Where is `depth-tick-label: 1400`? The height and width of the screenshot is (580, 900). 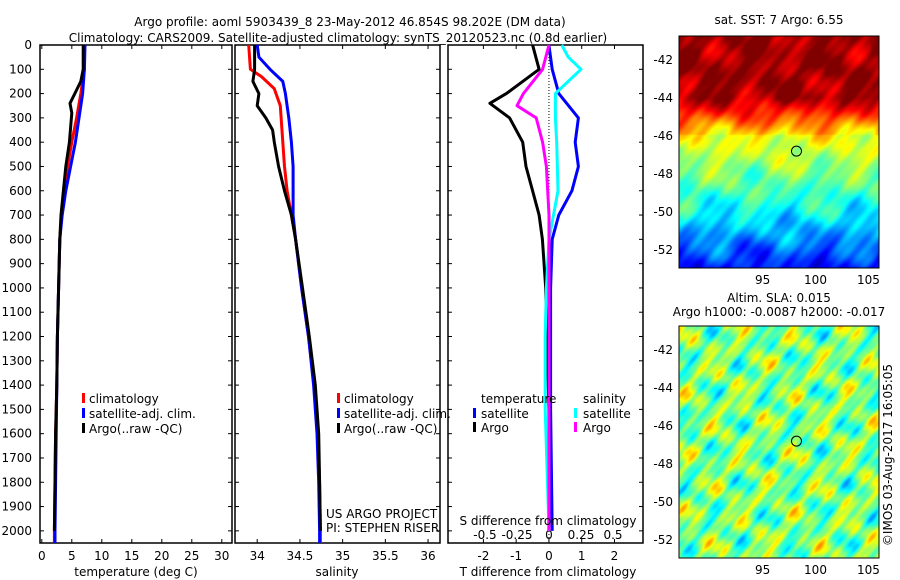
depth-tick-label: 1400 is located at coordinates (16, 385).